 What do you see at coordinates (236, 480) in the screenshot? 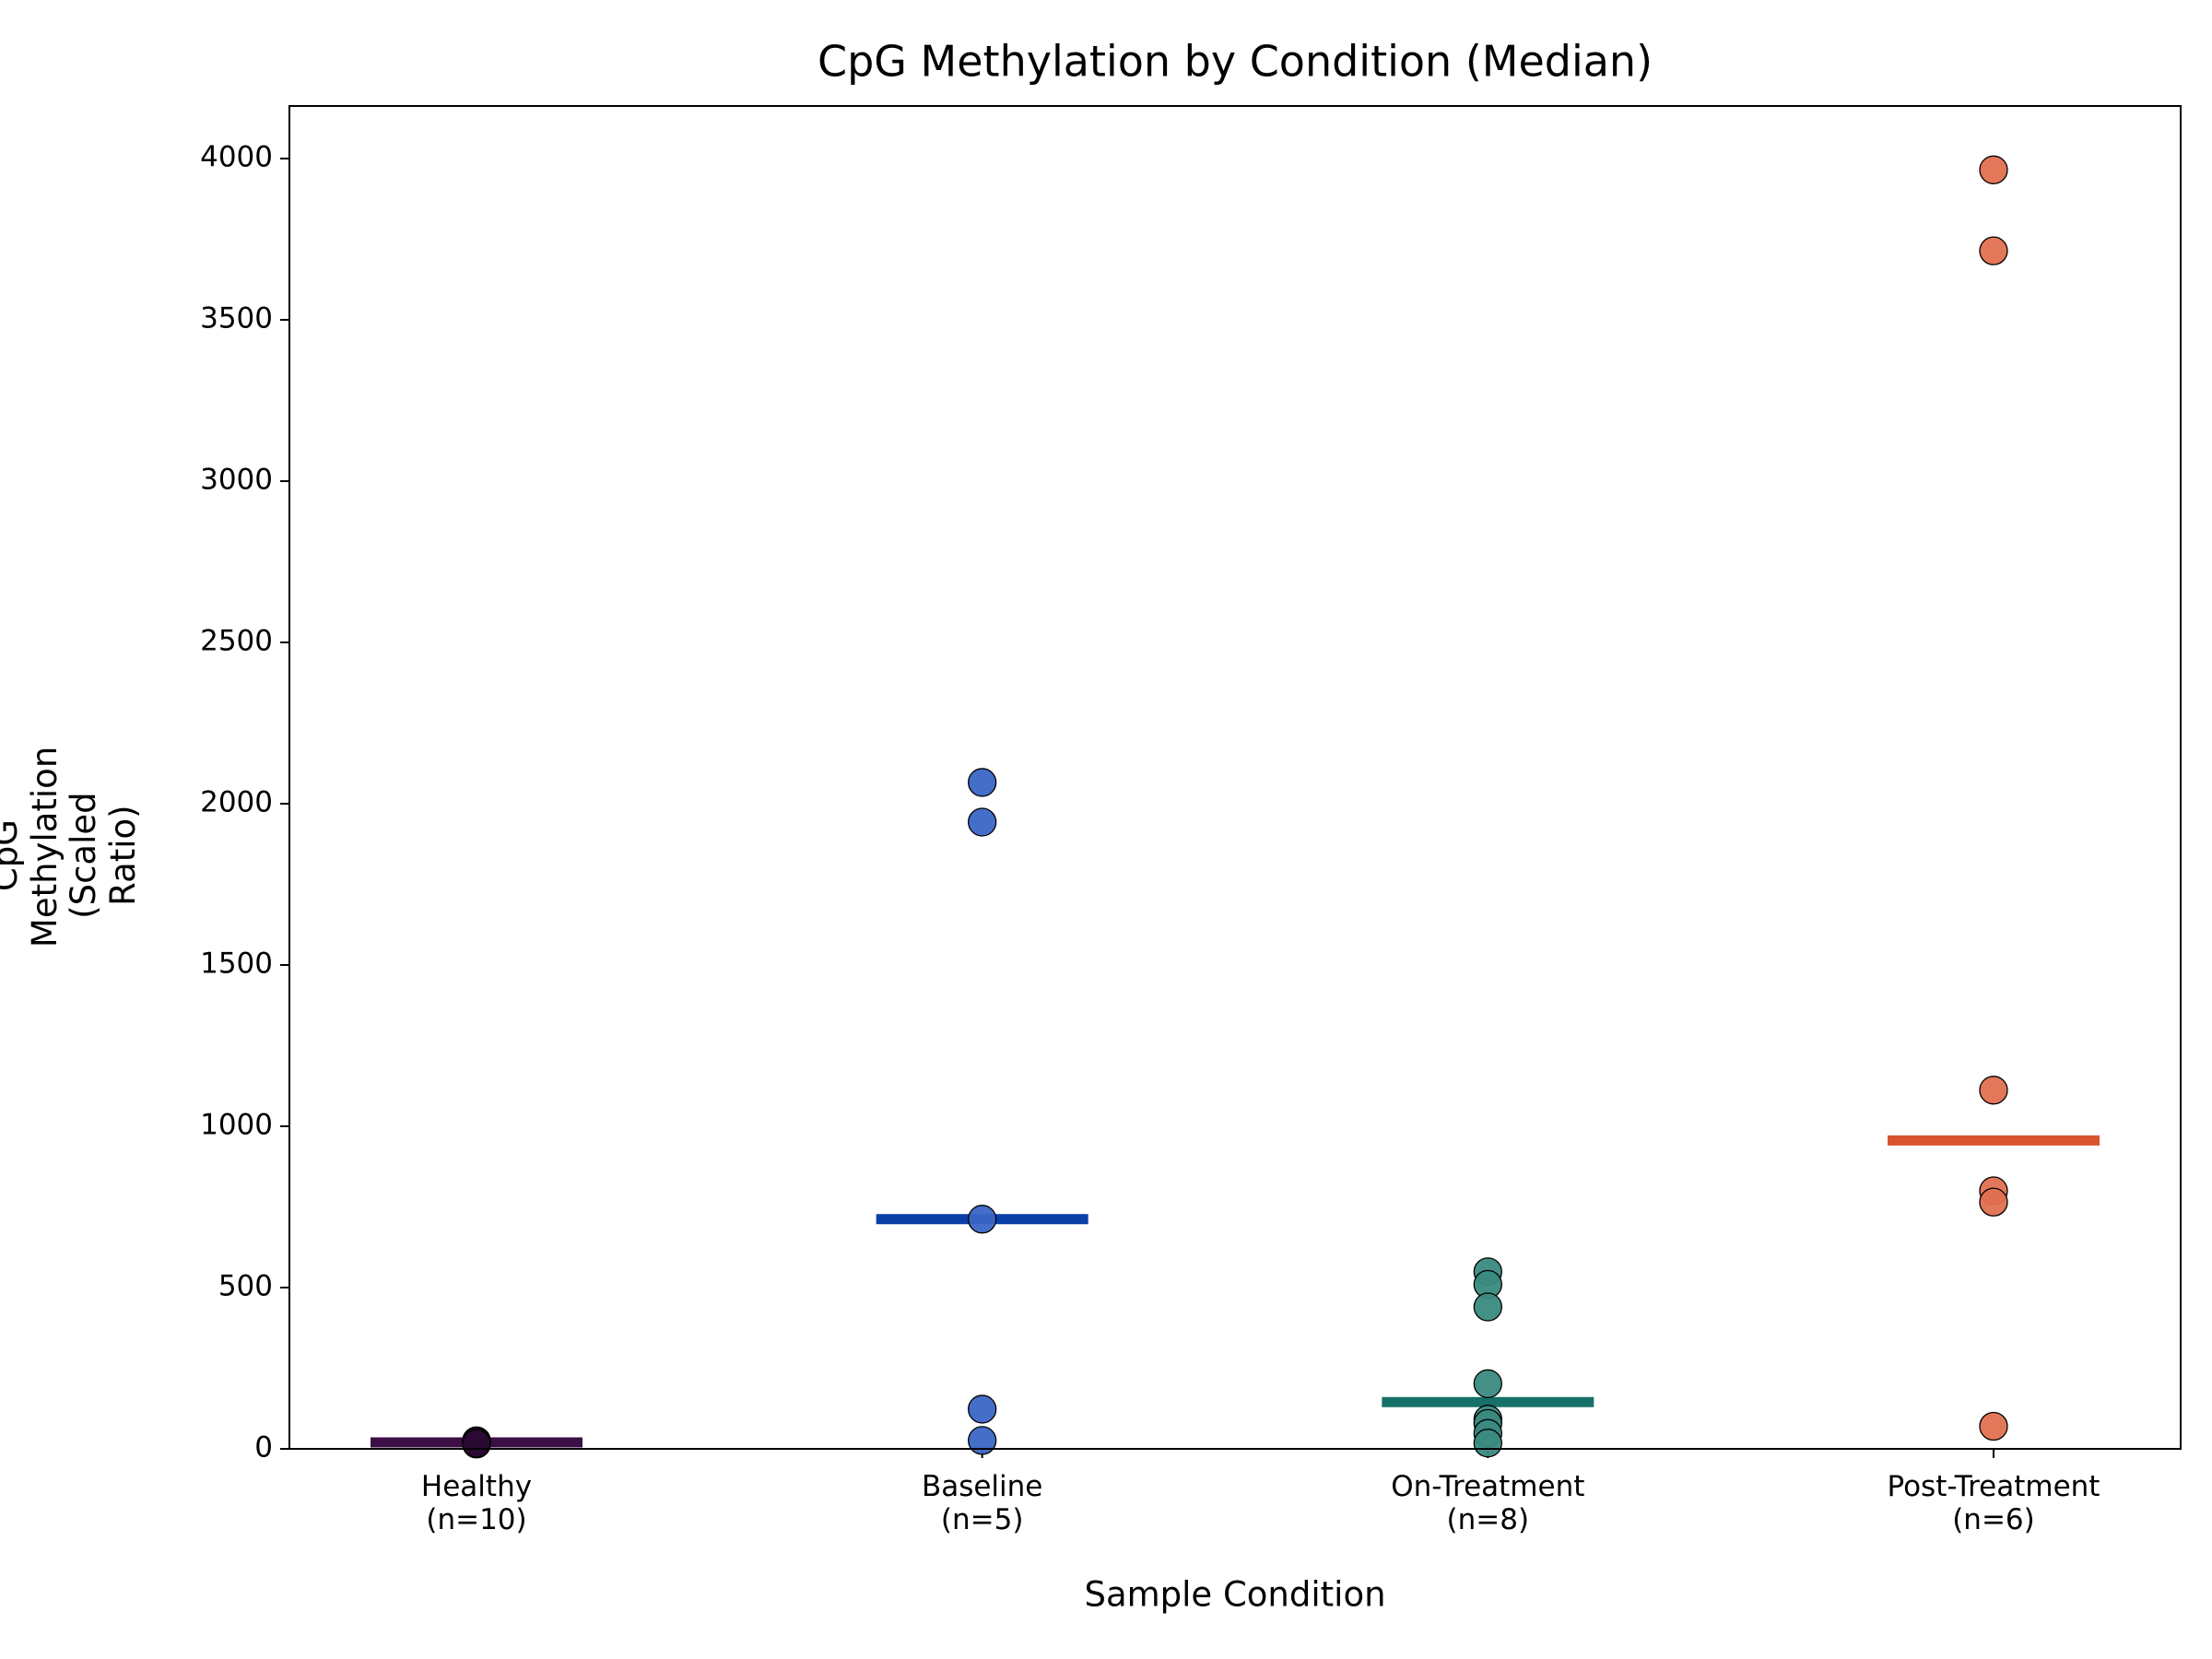
I see `y-tick-label: 3000` at bounding box center [236, 480].